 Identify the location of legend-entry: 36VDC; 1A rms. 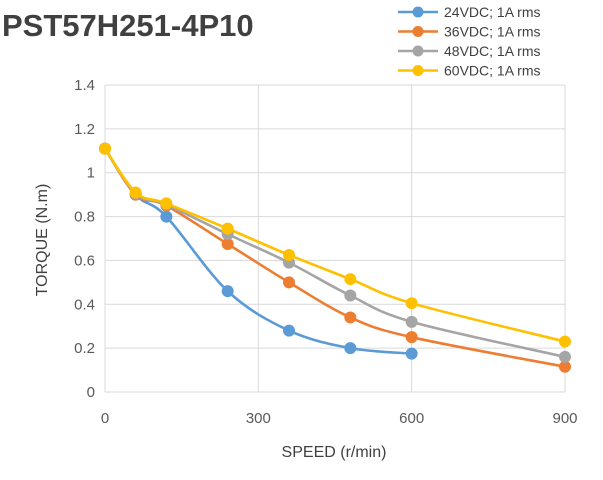
(469, 32).